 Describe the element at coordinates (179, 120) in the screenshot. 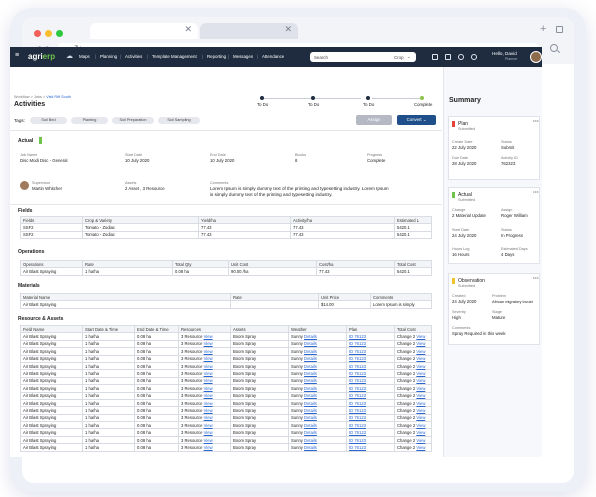

I see `tag-chip: Soil Sampling` at that location.